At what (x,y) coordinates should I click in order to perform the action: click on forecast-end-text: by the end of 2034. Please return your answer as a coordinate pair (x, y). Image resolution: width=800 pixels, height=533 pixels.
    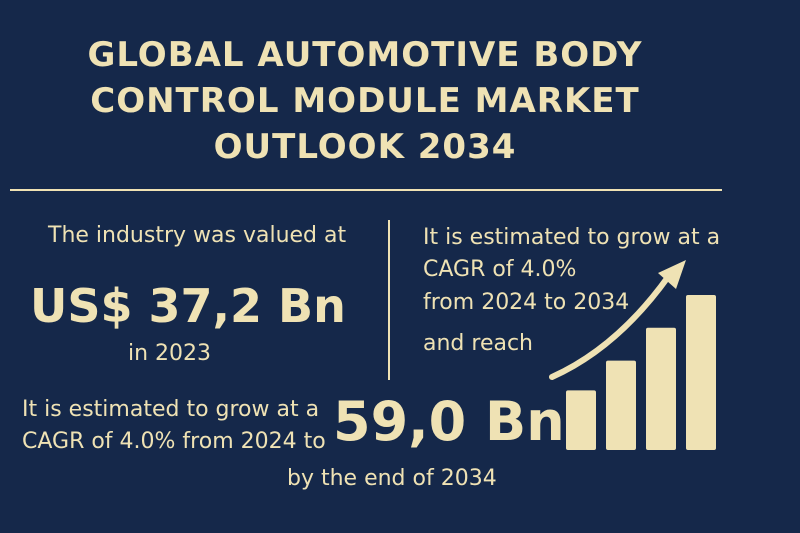
    Looking at the image, I should click on (392, 478).